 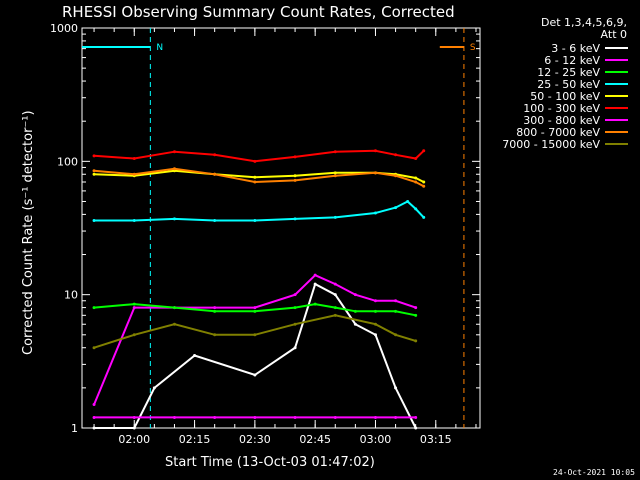 I want to click on flag-label: N, so click(x=159, y=48).